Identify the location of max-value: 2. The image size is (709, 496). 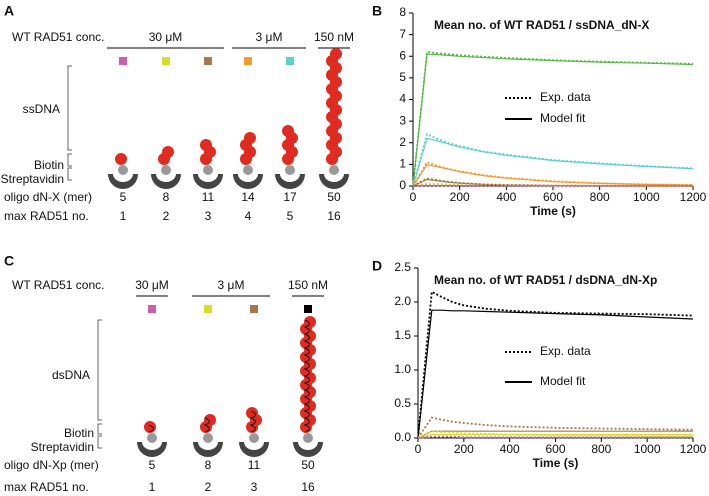
(208, 487).